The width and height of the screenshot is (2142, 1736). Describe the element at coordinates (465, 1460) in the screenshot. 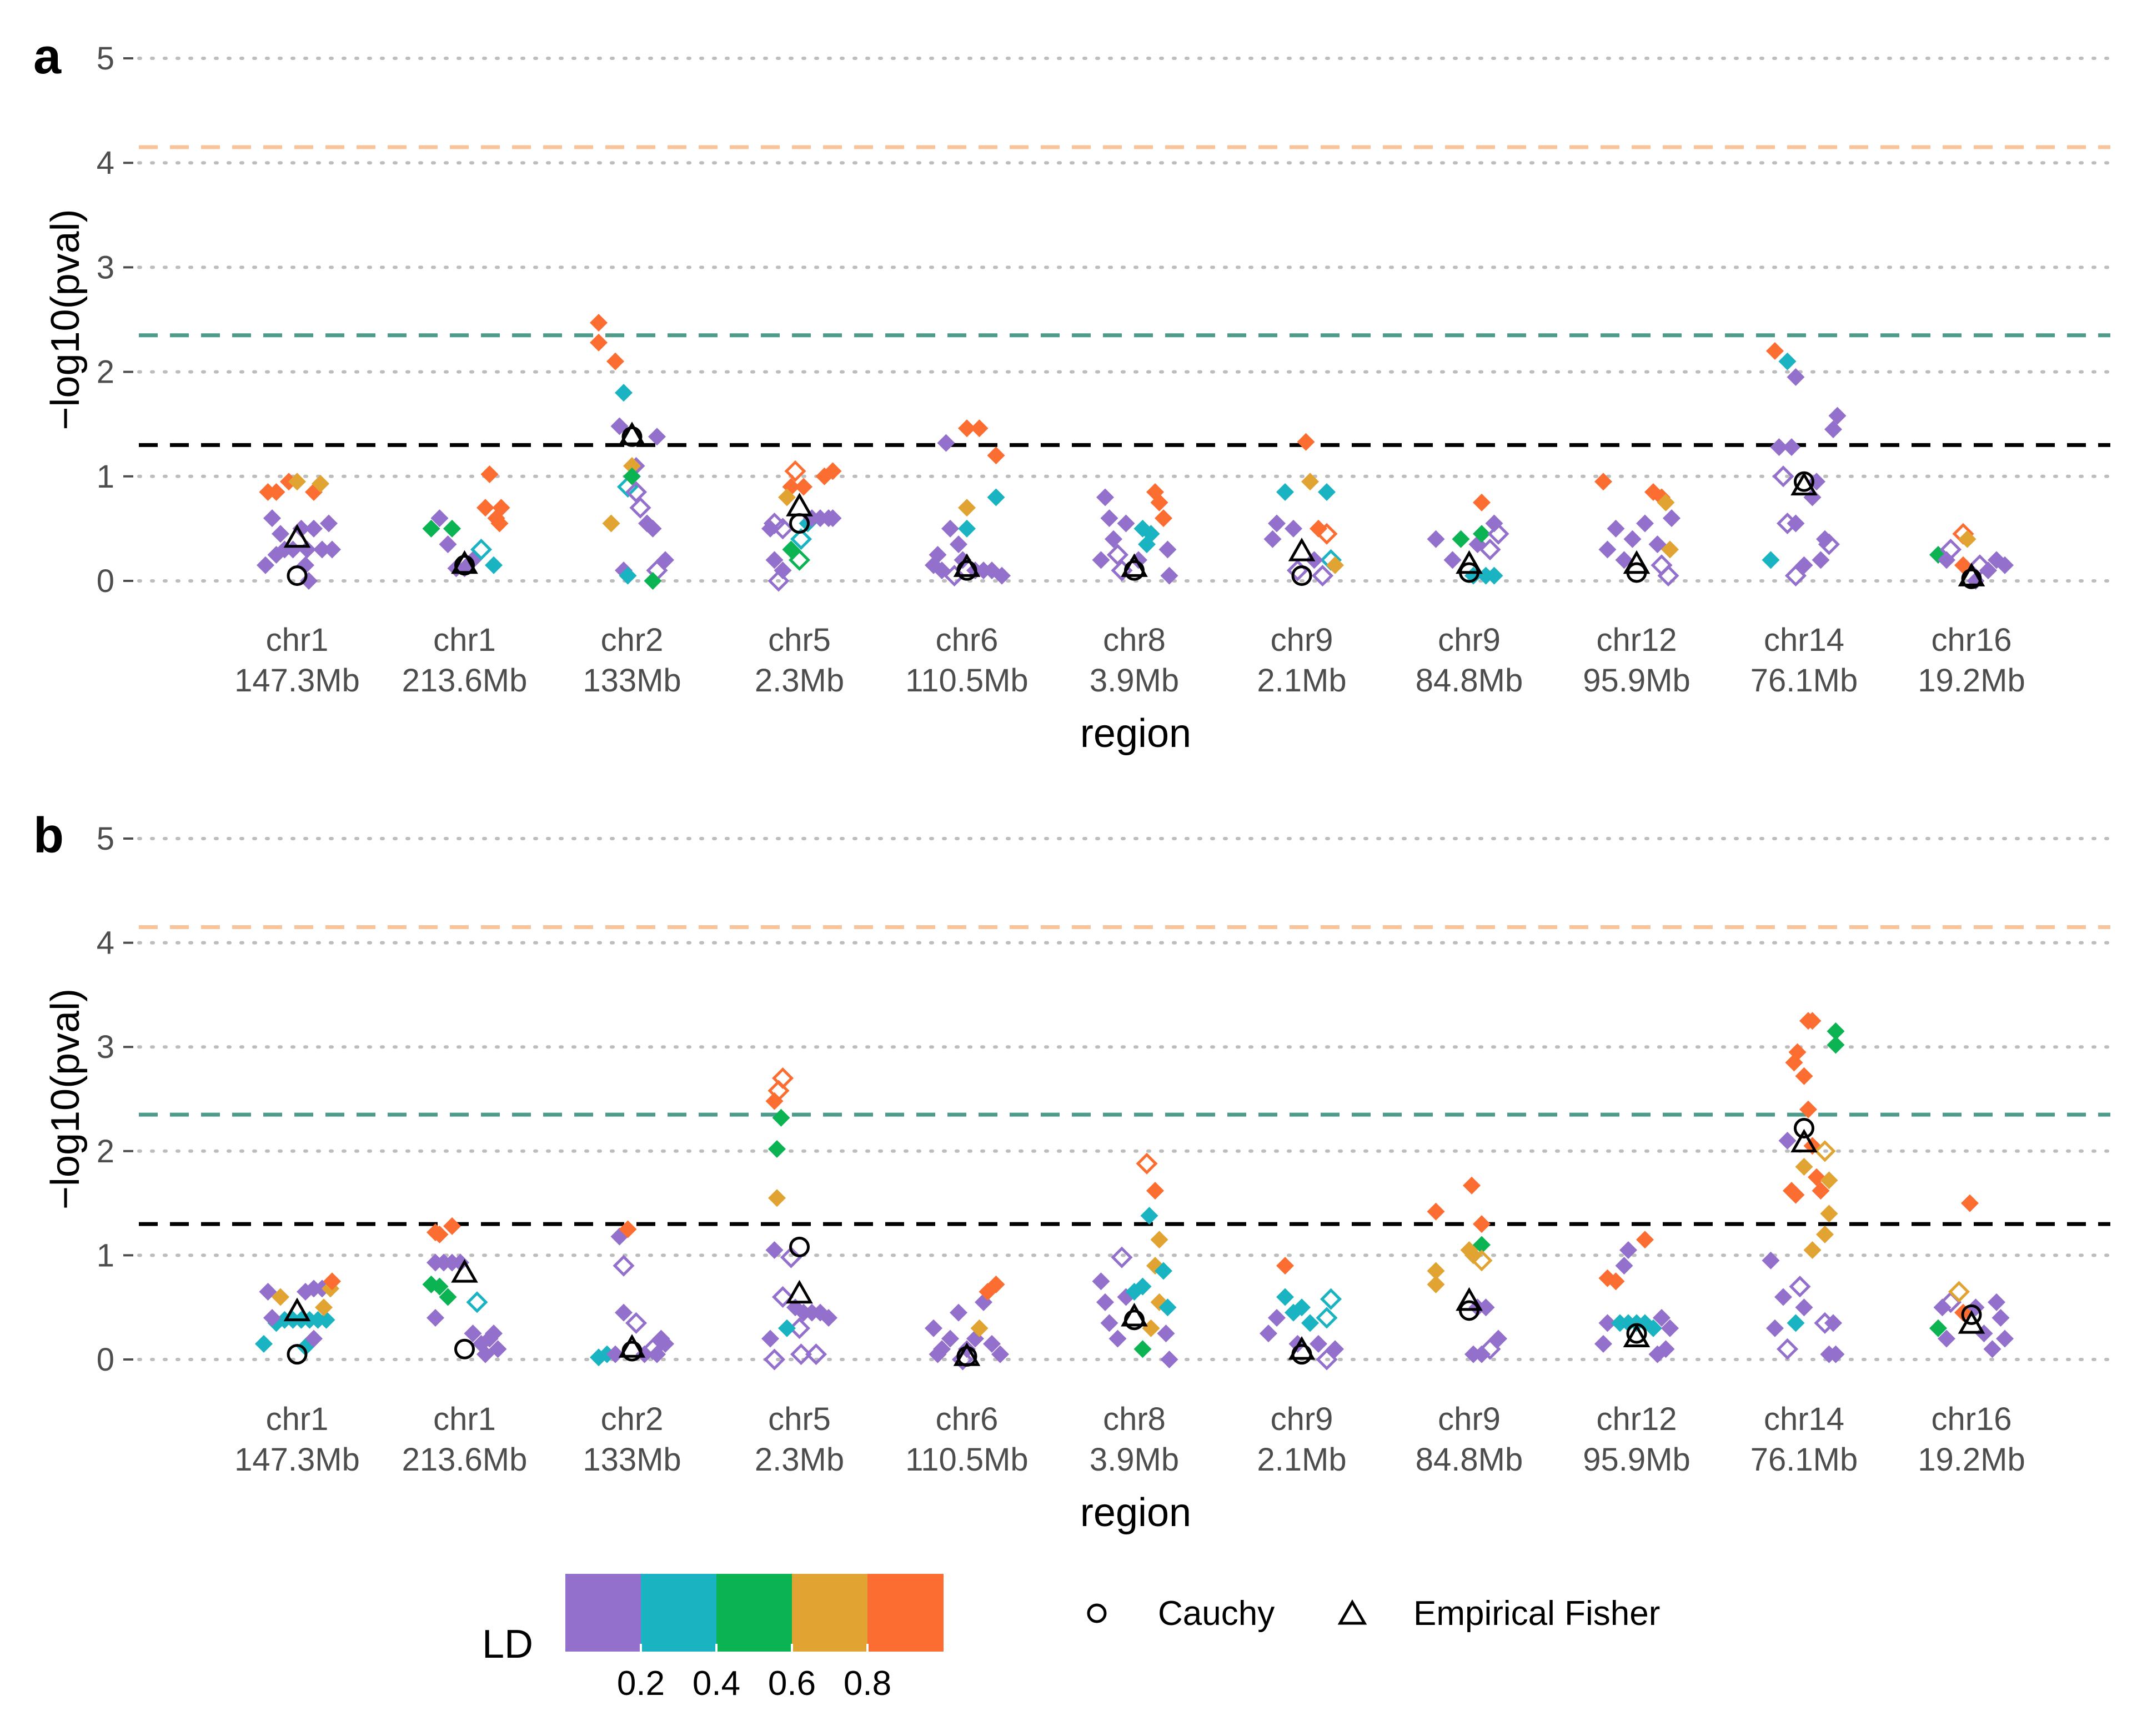

I see `x-tick-pos: 213.6Mb` at that location.